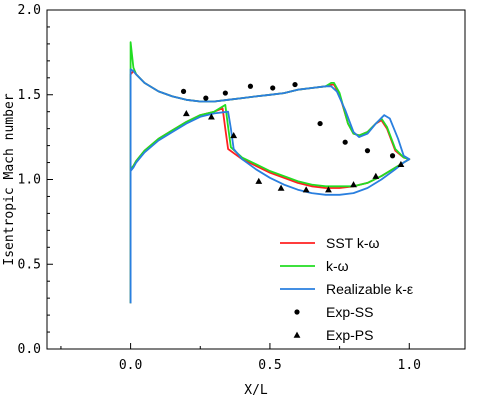 The width and height of the screenshot is (484, 404). I want to click on y-axis-label: Isentropic Mach number, so click(9, 179).